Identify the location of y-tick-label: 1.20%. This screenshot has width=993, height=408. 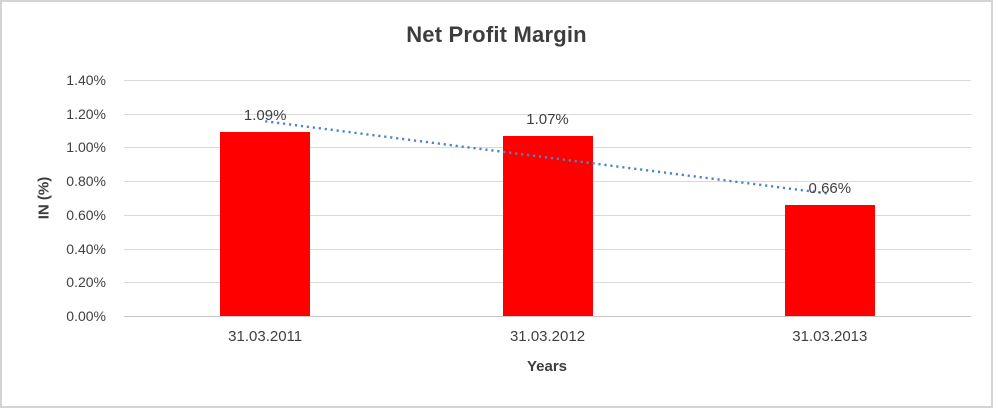
(86, 113).